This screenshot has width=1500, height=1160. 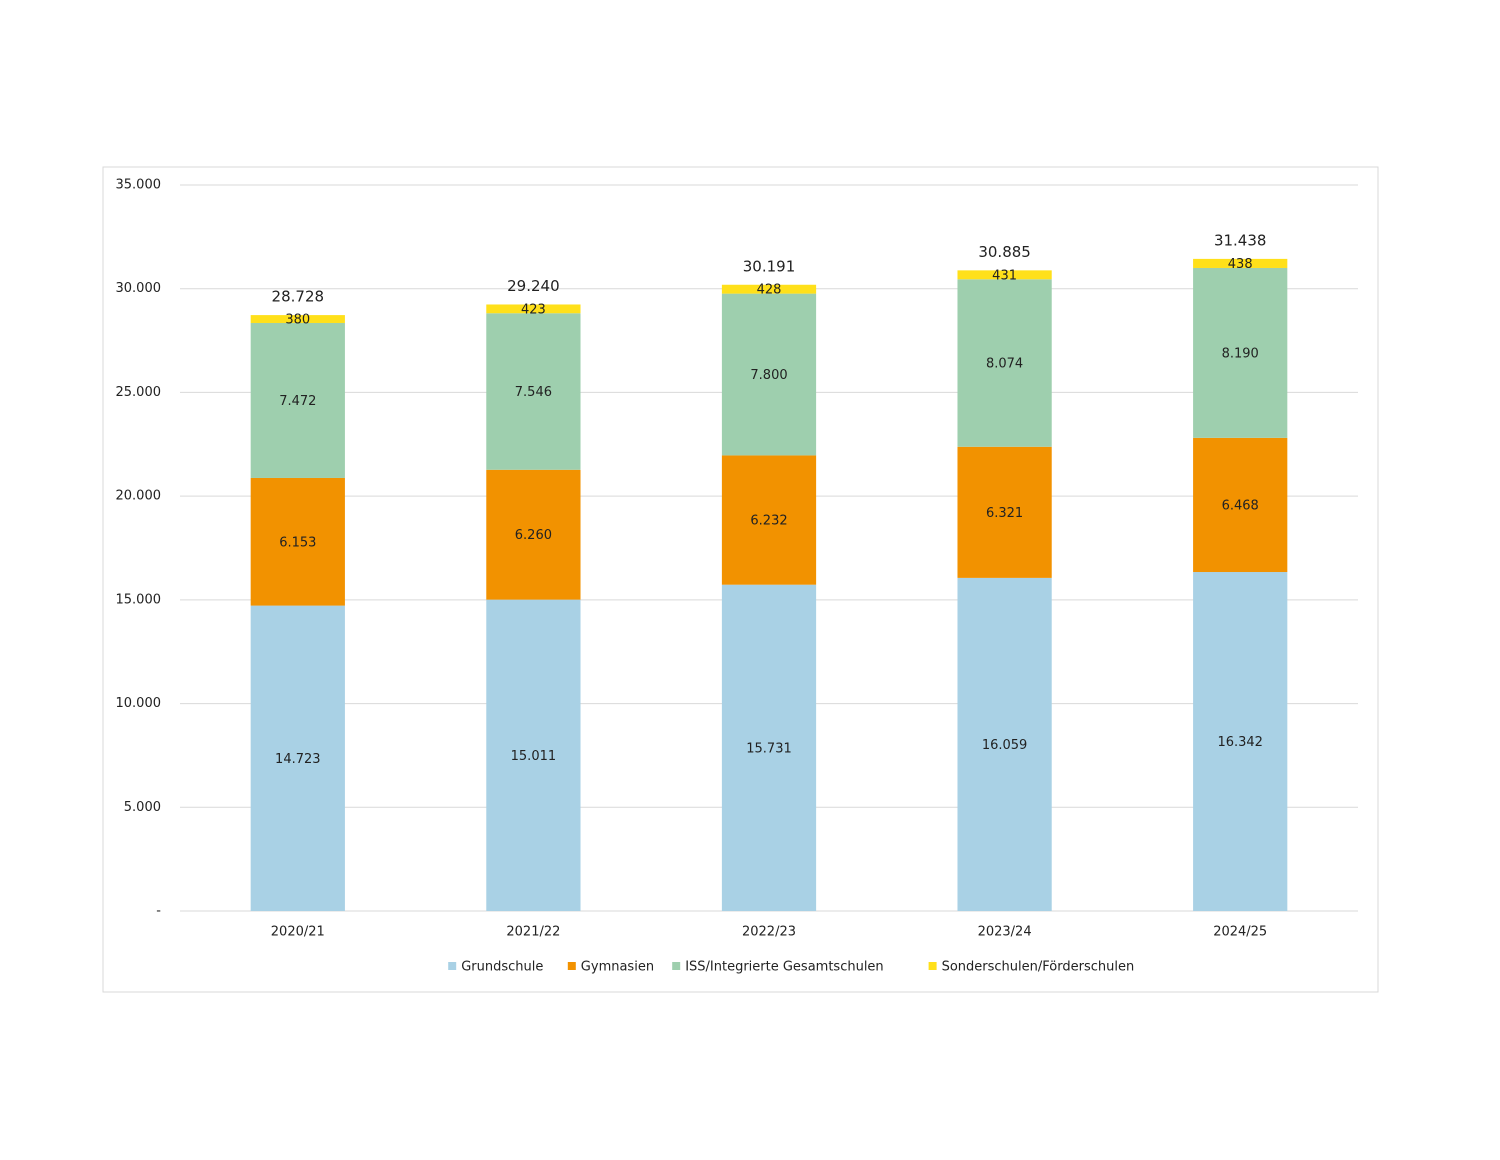 I want to click on data-label: 6.321, so click(x=1004, y=513).